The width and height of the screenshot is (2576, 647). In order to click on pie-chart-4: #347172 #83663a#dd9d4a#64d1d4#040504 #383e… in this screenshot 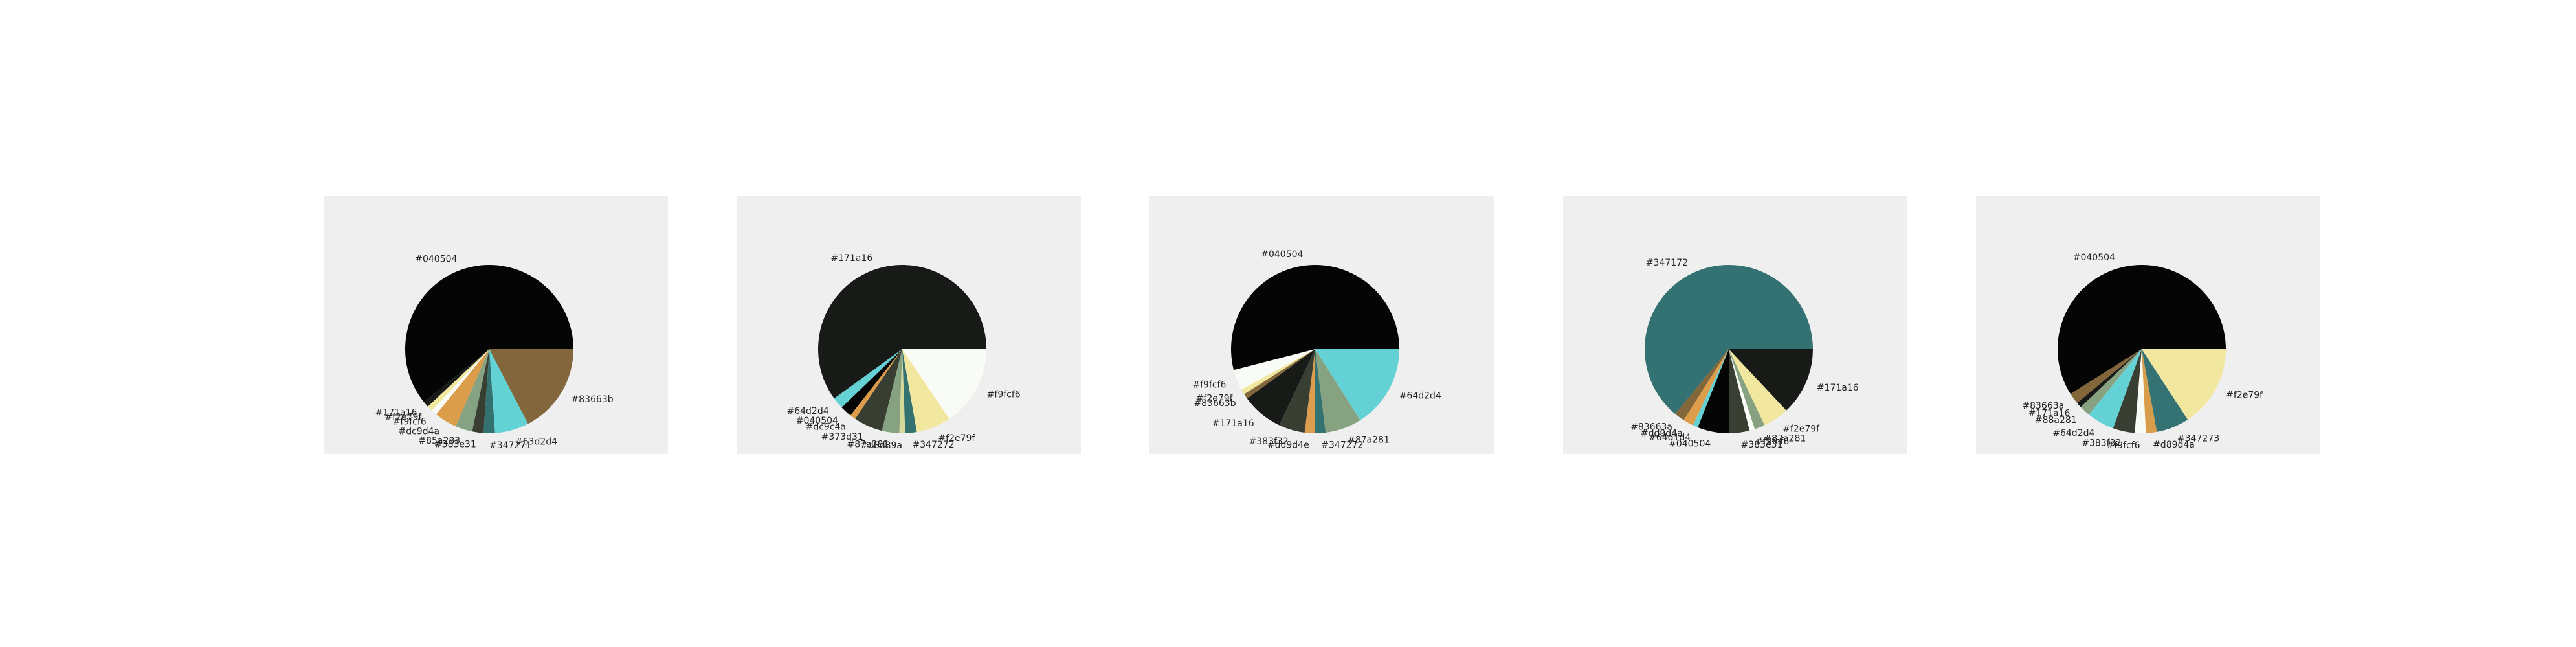, I will do `click(1735, 325)`.